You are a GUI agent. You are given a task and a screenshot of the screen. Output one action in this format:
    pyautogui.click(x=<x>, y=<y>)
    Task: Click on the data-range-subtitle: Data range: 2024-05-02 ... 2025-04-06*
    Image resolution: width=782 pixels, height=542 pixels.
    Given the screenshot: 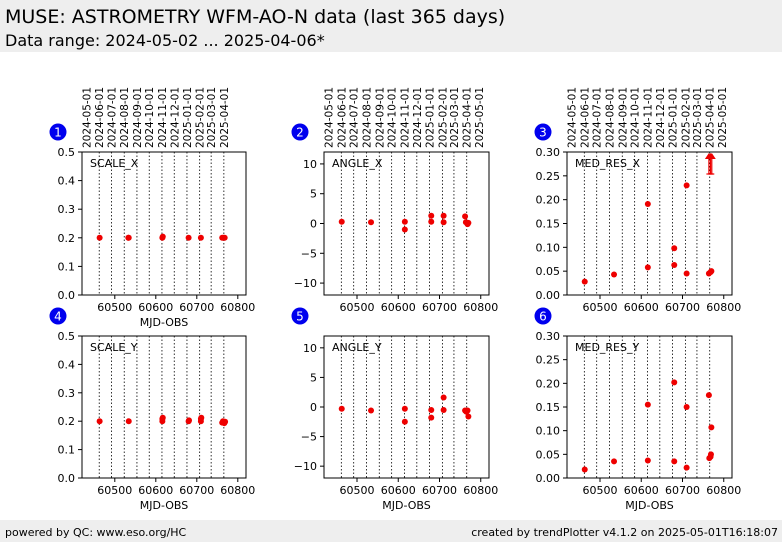 What is the action you would take?
    pyautogui.click(x=165, y=40)
    